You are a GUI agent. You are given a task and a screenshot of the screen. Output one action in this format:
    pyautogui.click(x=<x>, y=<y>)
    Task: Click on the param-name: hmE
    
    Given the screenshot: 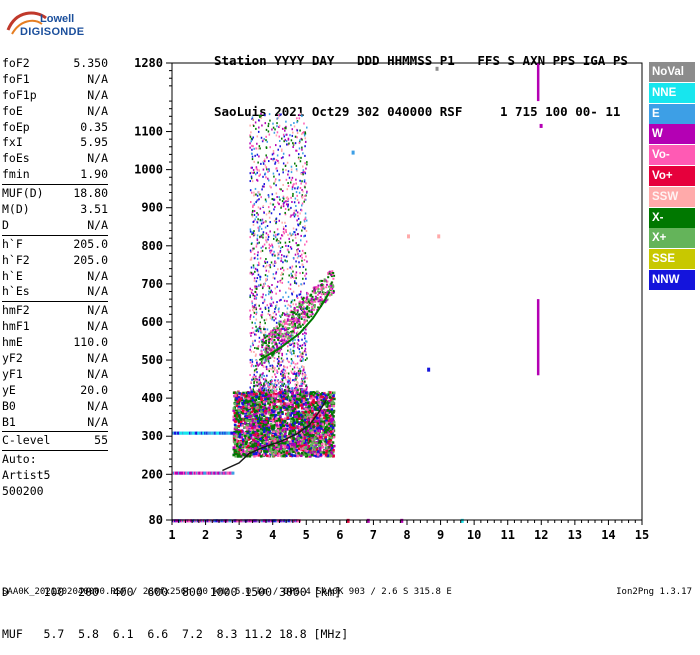 What is the action you would take?
    pyautogui.click(x=12, y=342)
    